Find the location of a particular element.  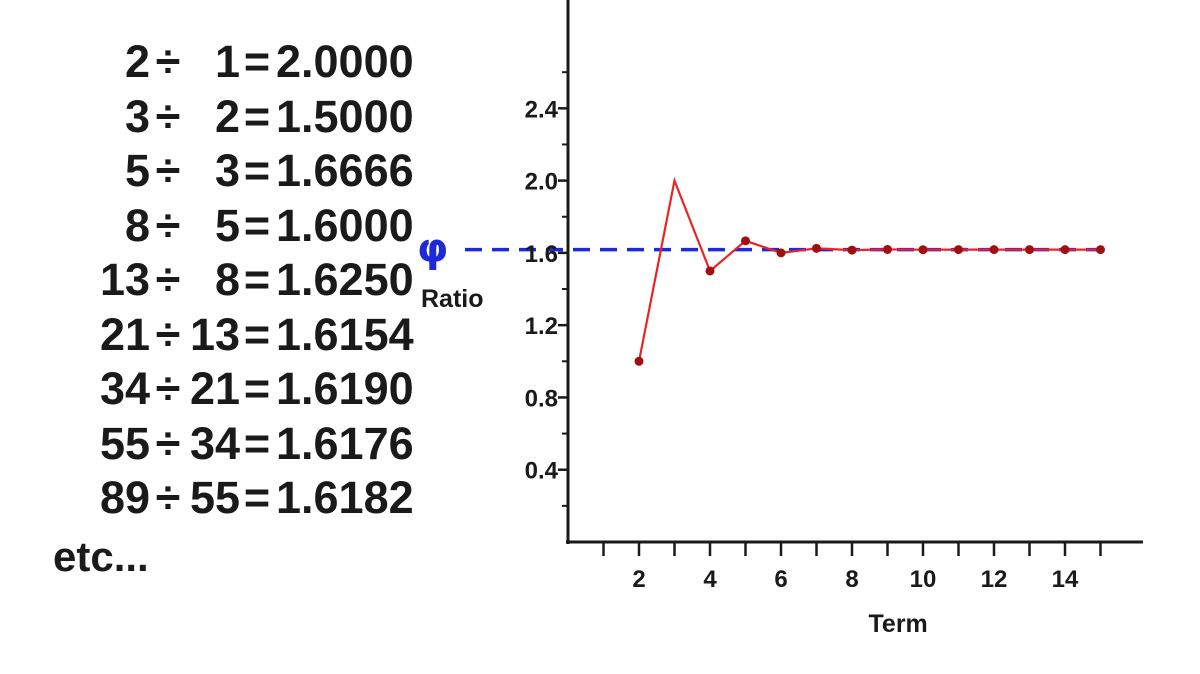

equation-row: 21 ÷ 13 = 1.6154 is located at coordinates (227, 335).